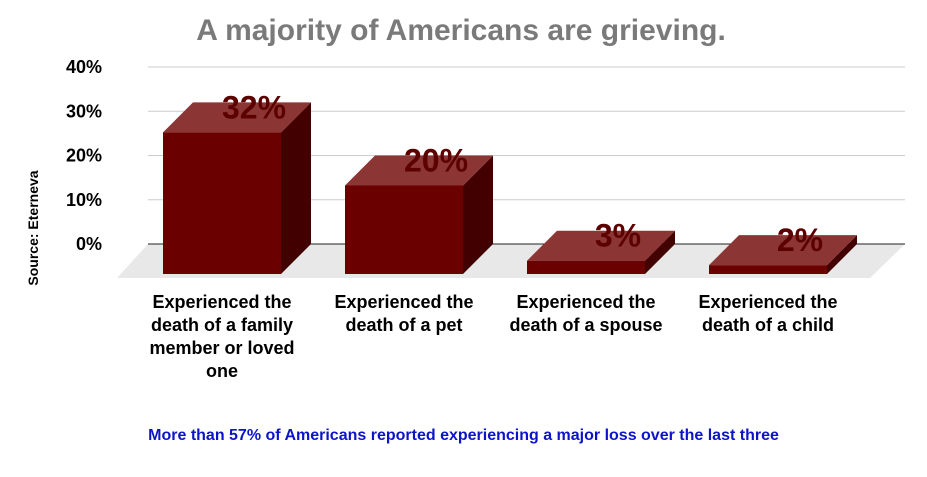  Describe the element at coordinates (461, 30) in the screenshot. I see `chart-title: A majority of Americans are grieving.` at that location.